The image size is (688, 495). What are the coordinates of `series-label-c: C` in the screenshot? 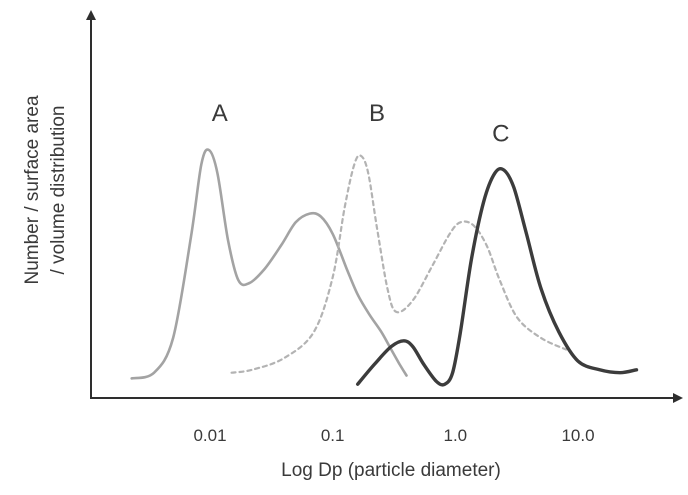 It's located at (500, 133).